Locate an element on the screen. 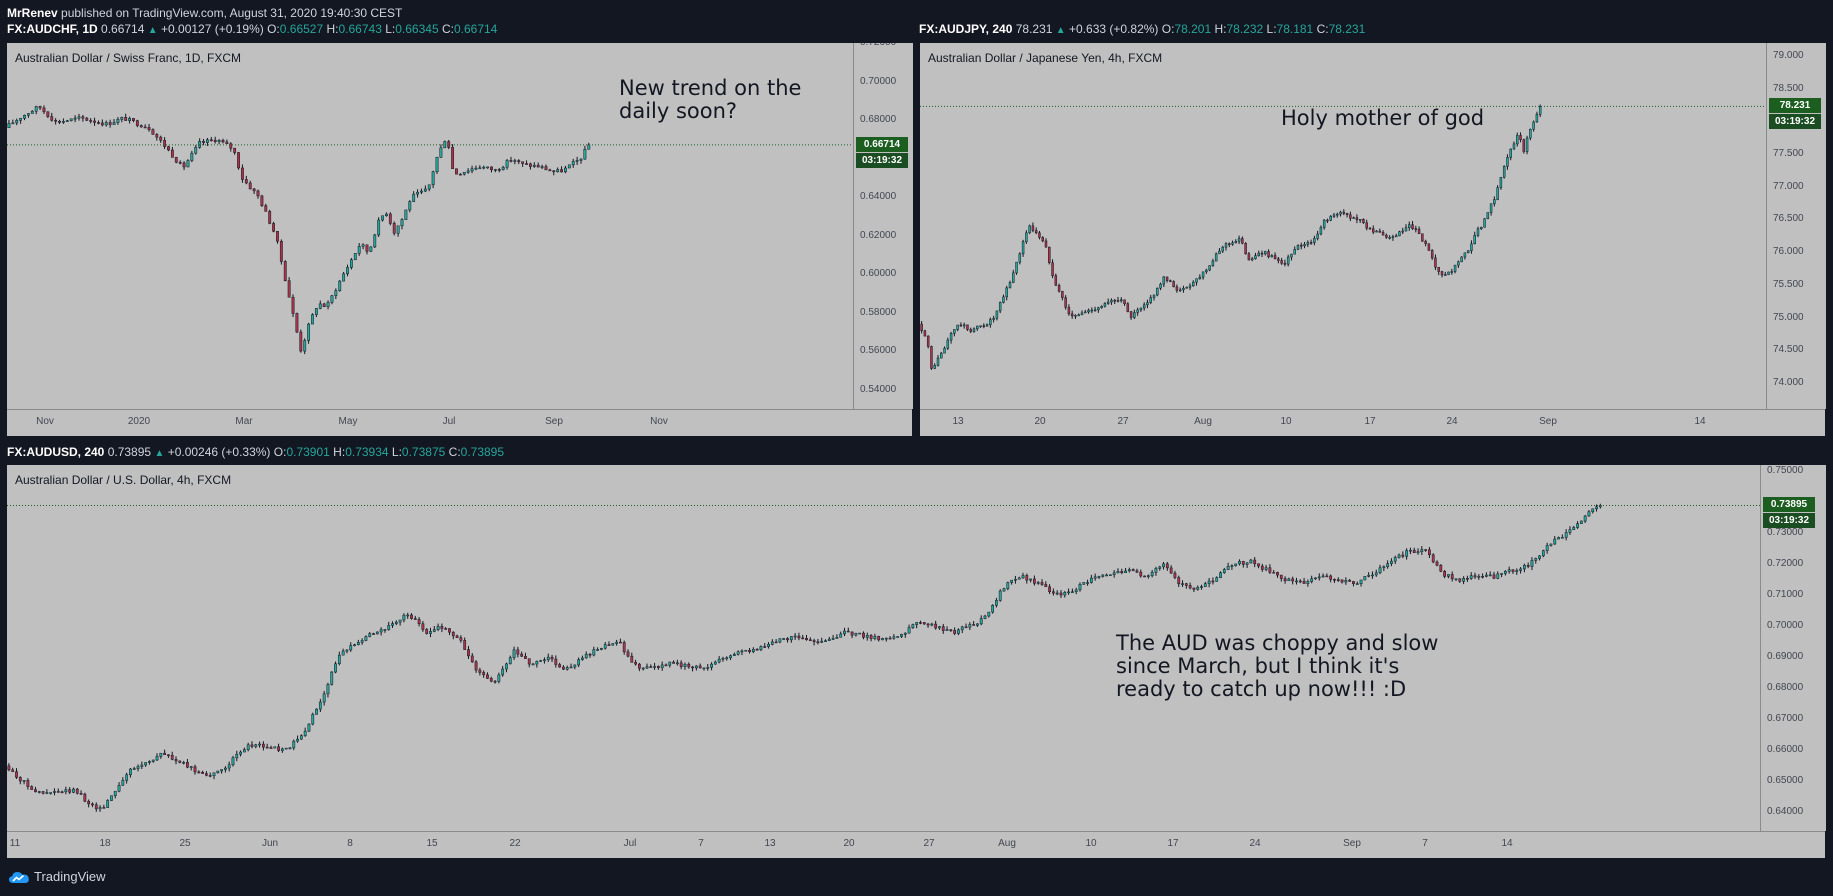 The height and width of the screenshot is (896, 1833). author-name: MrRenev is located at coordinates (32, 13).